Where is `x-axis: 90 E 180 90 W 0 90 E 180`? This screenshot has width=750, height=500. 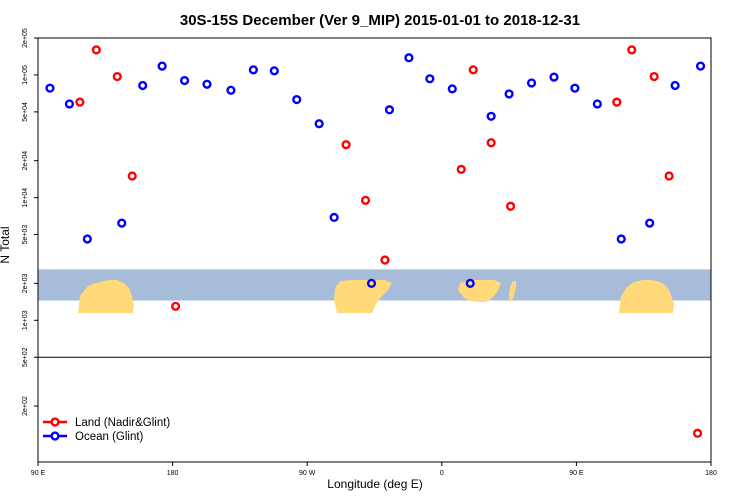
x-axis: 90 E 180 90 W 0 90 E 180 is located at coordinates (374, 469).